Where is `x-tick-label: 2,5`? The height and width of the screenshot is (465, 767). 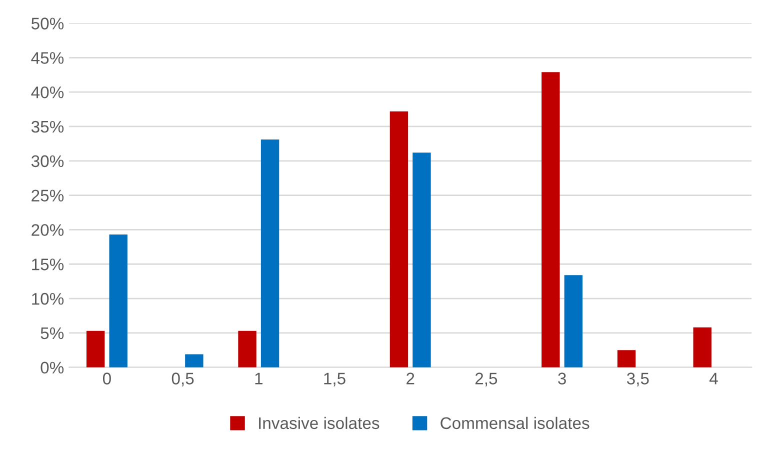
x-tick-label: 2,5 is located at coordinates (486, 379).